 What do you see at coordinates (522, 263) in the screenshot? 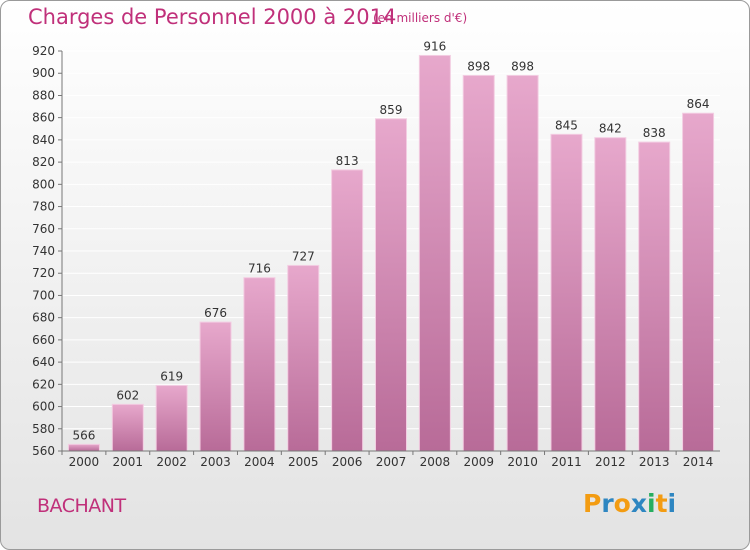
I see `bar-2010` at bounding box center [522, 263].